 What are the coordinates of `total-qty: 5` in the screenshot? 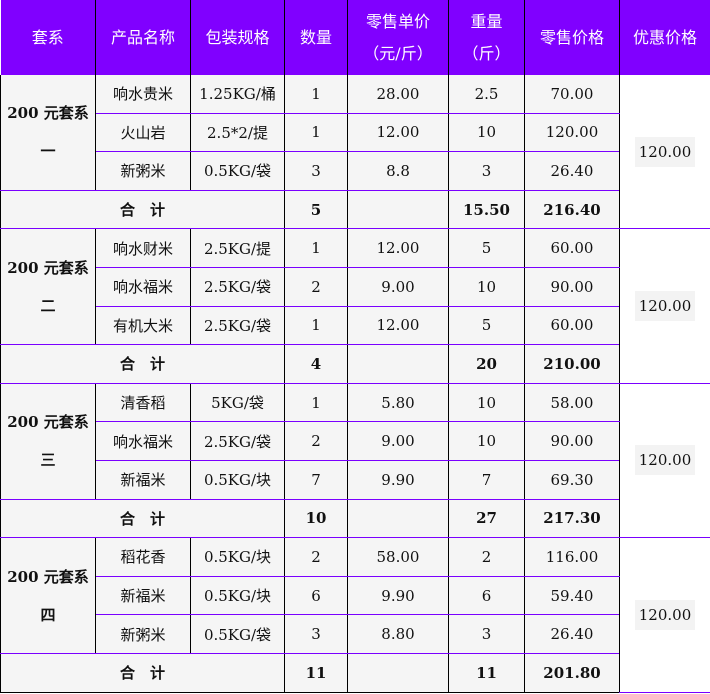 It's located at (316, 210).